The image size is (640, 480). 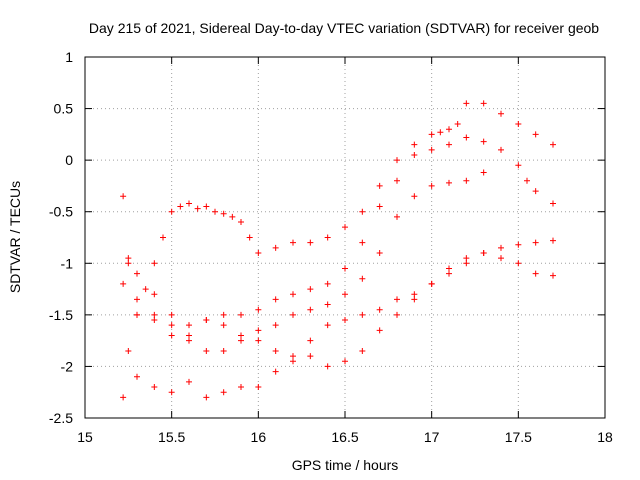 I want to click on x-tick-label: 18, so click(x=605, y=437).